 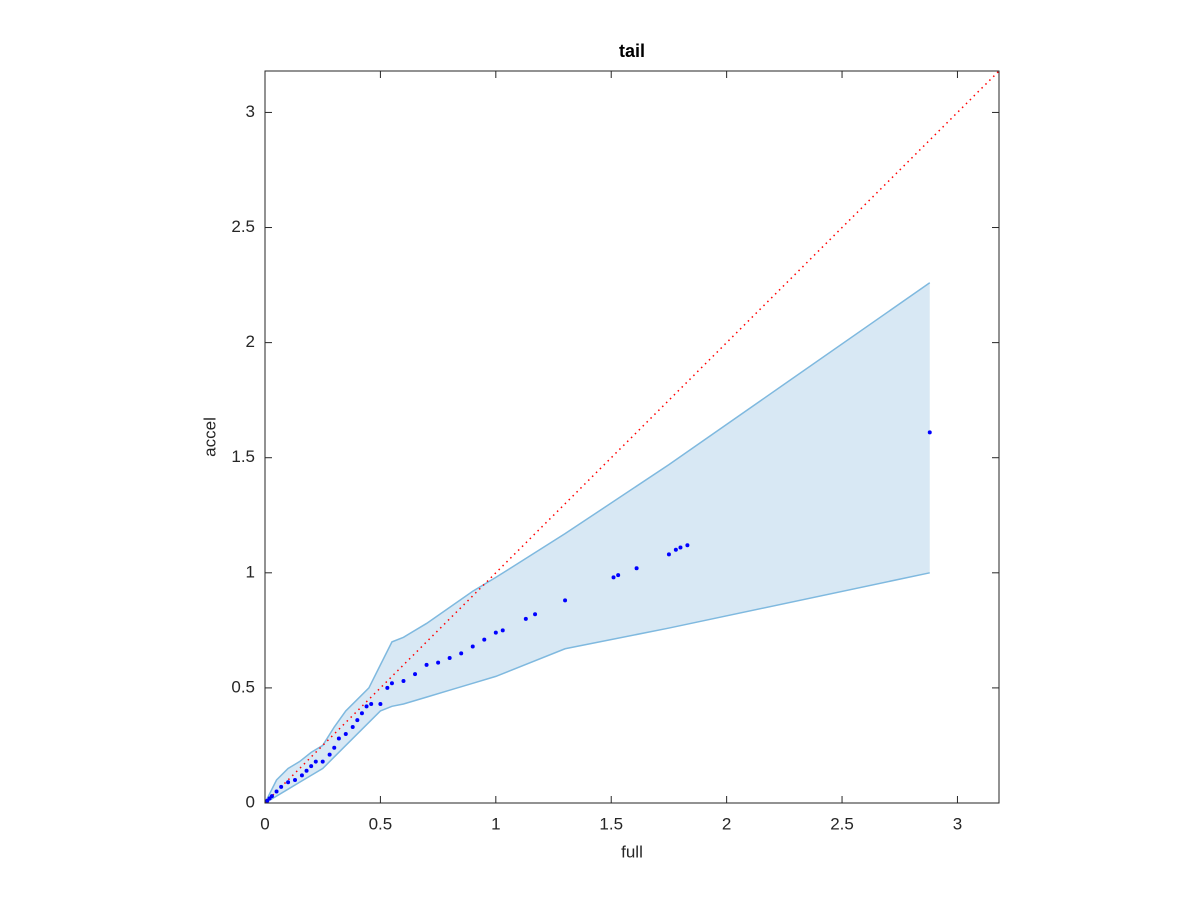 I want to click on y-axis-label: accel, so click(x=209, y=437).